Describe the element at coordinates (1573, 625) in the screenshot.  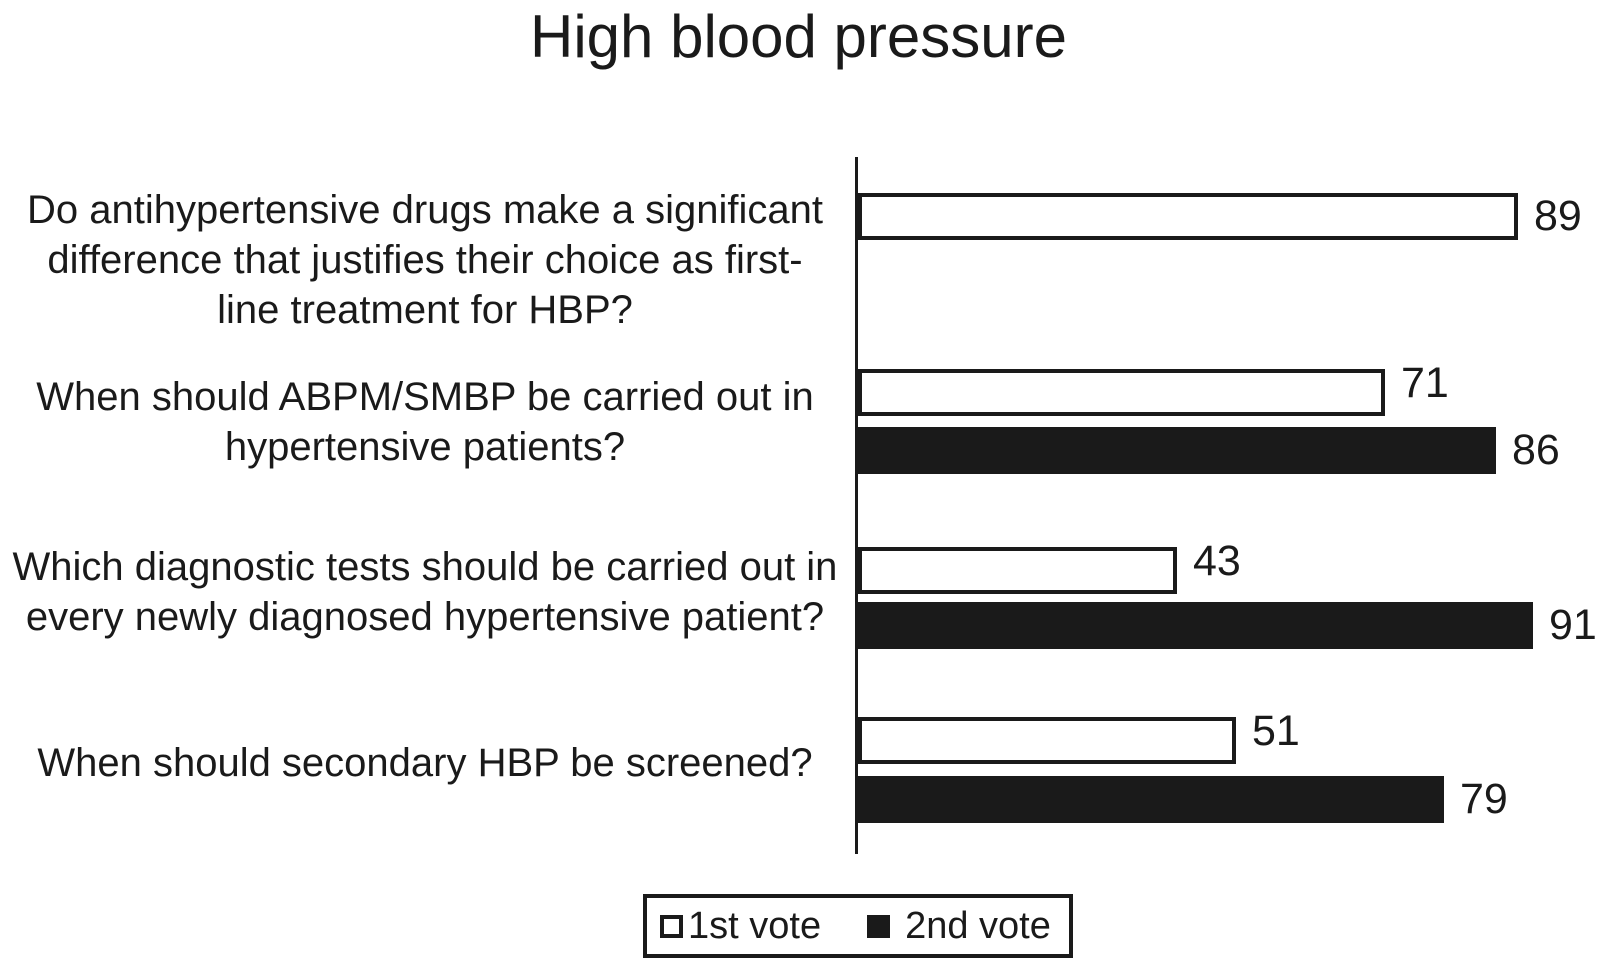
I see `bar-value-label-2nd-vote-q3: 91` at that location.